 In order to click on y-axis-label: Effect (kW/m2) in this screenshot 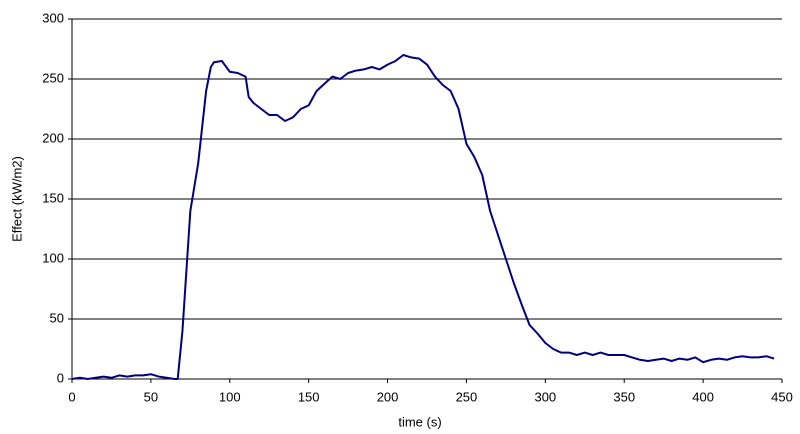, I will do `click(16, 199)`.